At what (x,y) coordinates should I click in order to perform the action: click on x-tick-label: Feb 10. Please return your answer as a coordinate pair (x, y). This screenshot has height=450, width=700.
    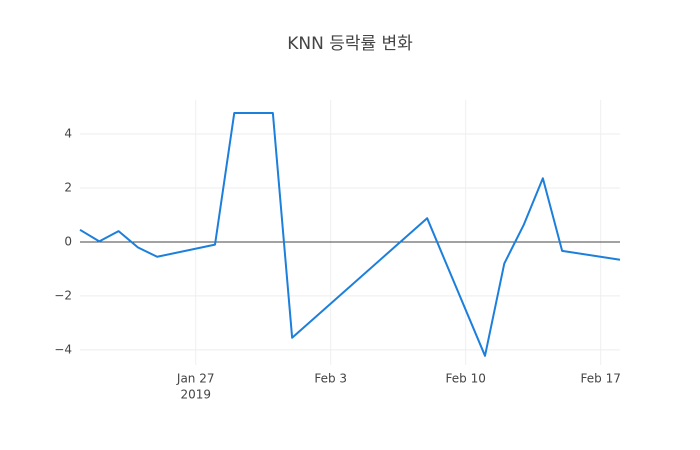
    Looking at the image, I should click on (466, 379).